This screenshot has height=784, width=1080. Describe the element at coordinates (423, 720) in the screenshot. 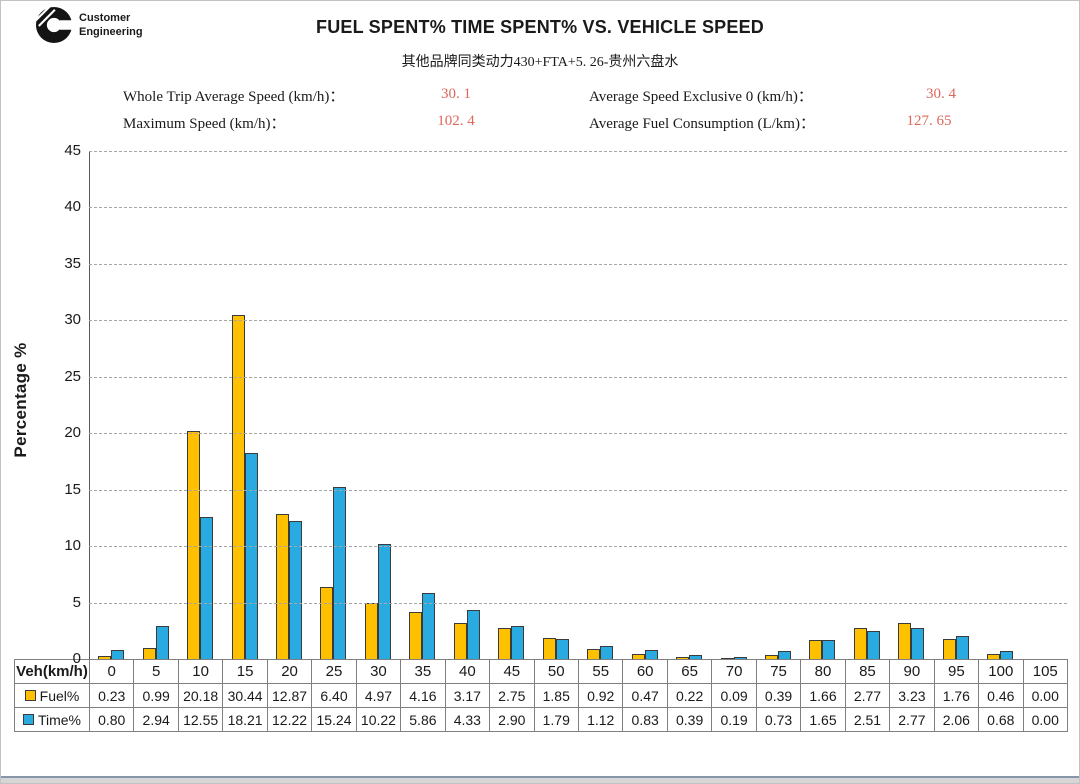

I see `time-value-cell-35: 5.86` at that location.